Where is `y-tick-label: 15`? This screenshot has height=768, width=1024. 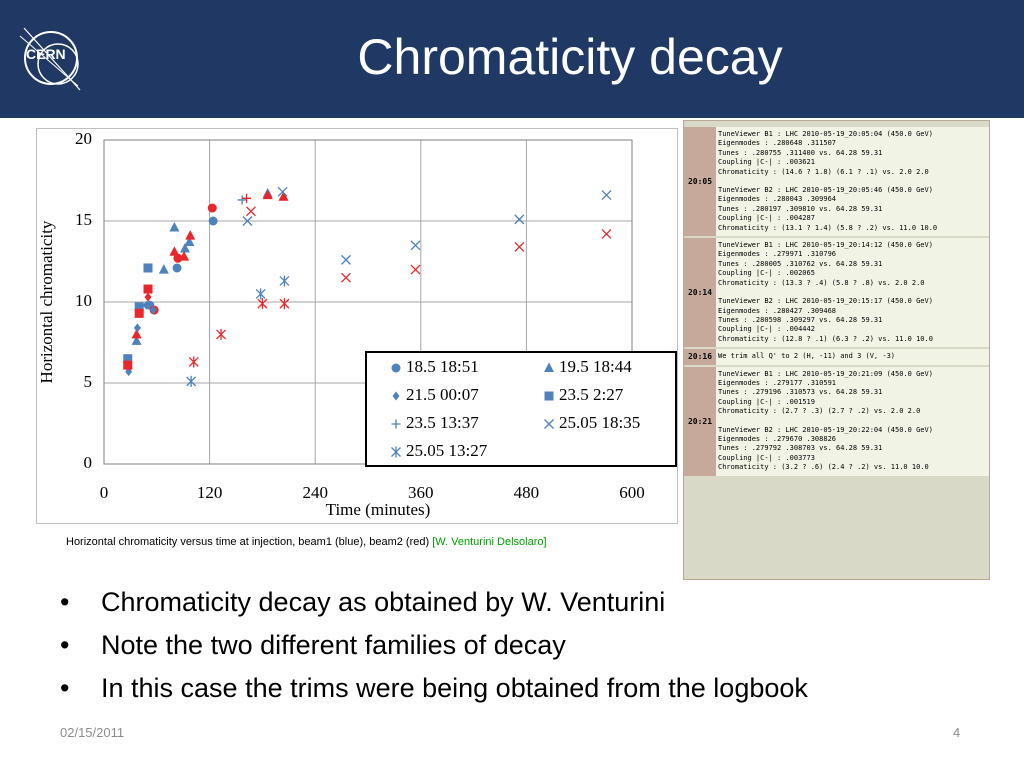 y-tick-label: 15 is located at coordinates (83, 219).